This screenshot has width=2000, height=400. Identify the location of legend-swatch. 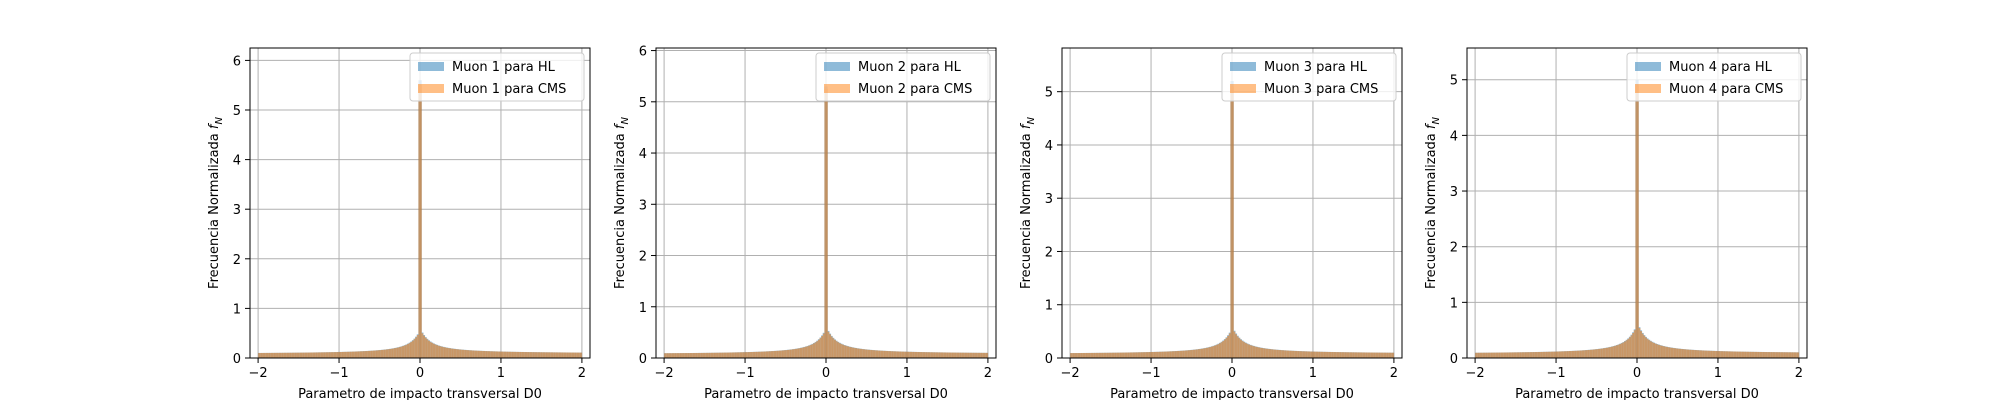
(1648, 66).